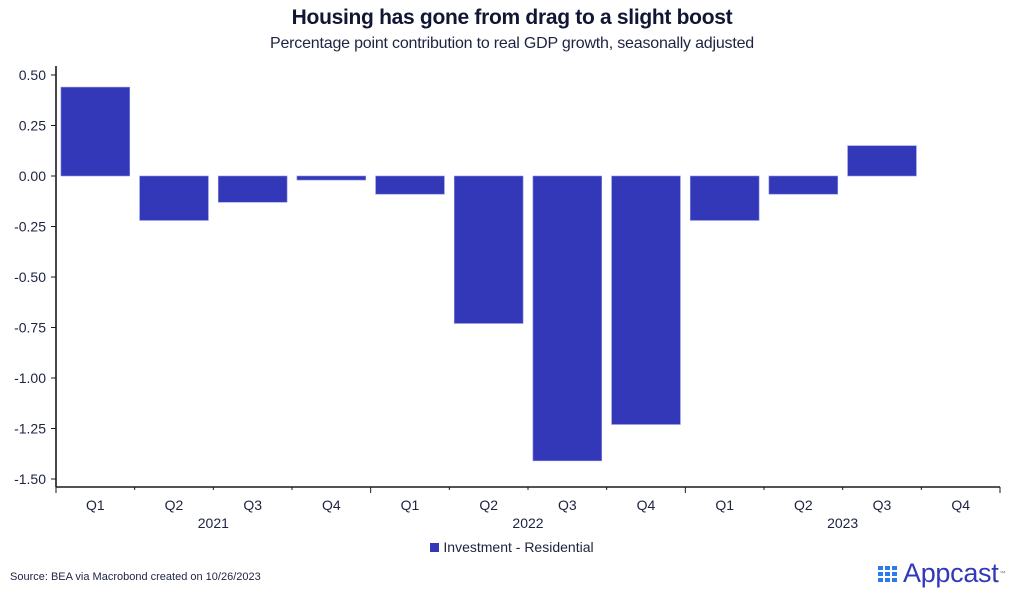 The height and width of the screenshot is (596, 1024). What do you see at coordinates (30, 227) in the screenshot?
I see `y-tick-label: -0.25` at bounding box center [30, 227].